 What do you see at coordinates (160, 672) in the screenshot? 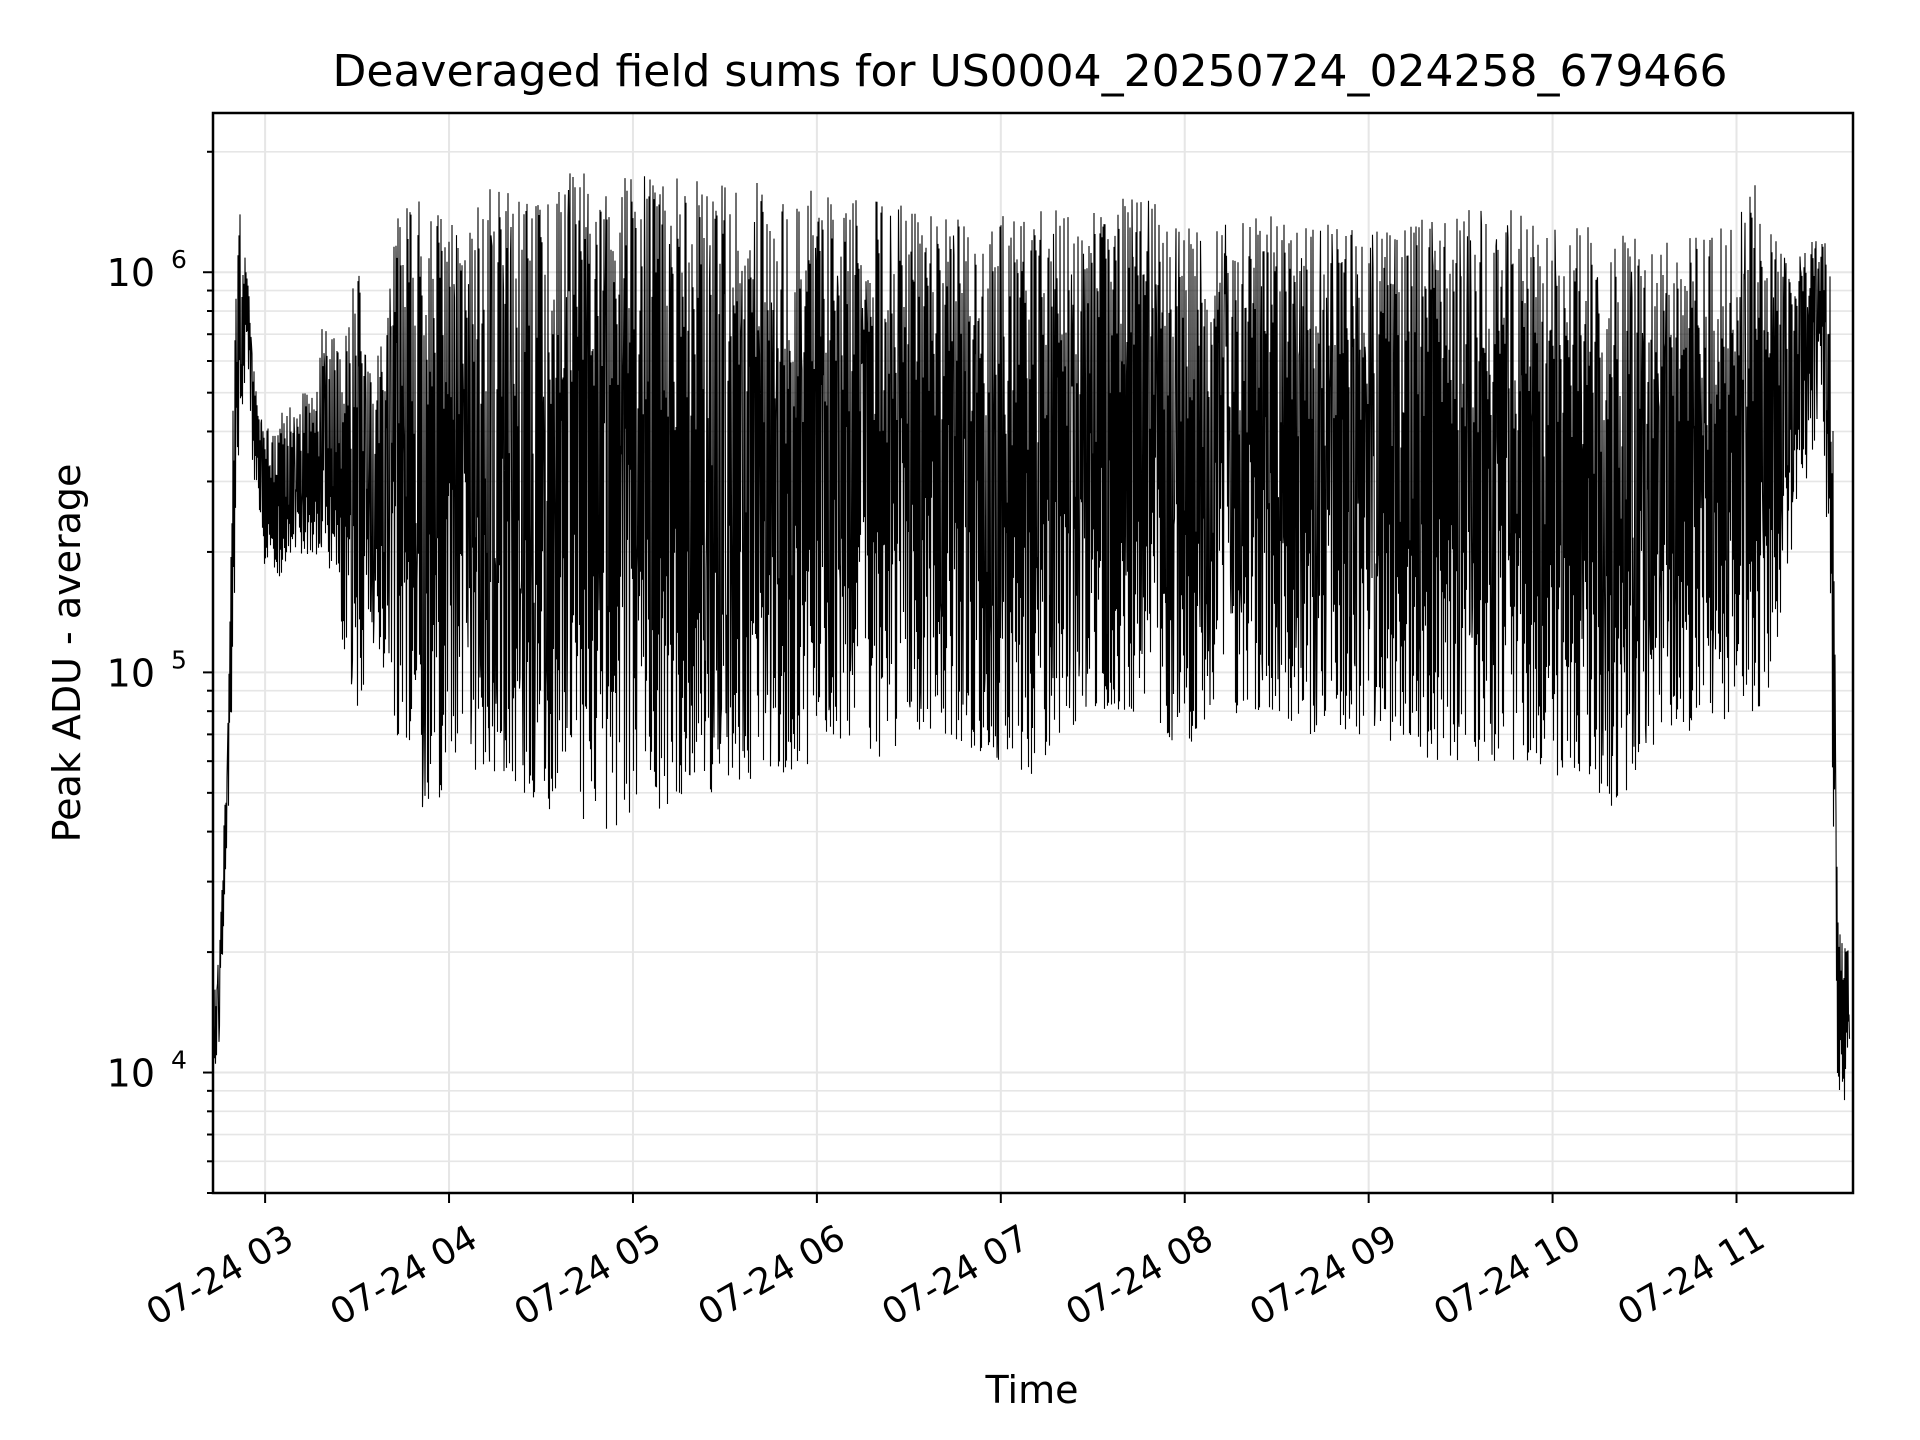
I see `y-axis-ticks: 10 4 10 5 10 6` at bounding box center [160, 672].